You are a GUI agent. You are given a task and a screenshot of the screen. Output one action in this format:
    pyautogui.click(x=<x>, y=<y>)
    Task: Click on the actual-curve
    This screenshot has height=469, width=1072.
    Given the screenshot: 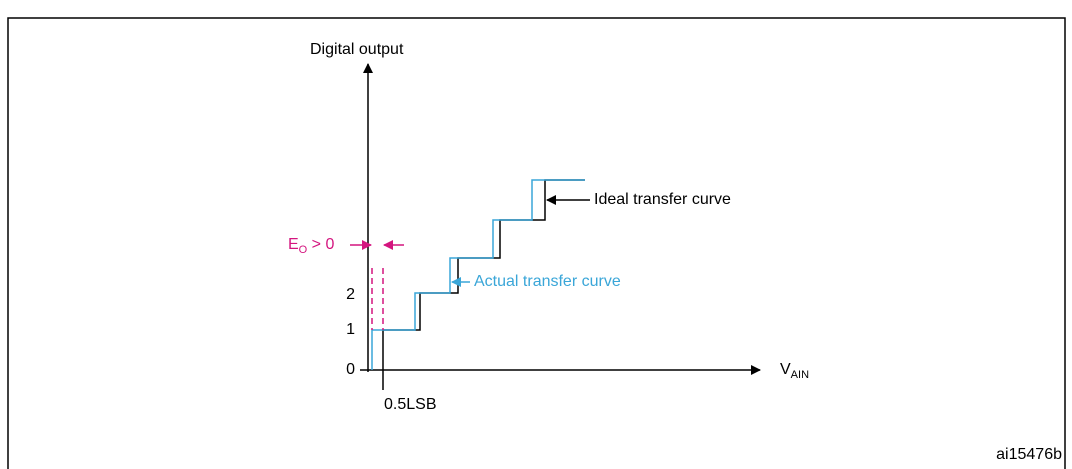 What is the action you would take?
    pyautogui.click(x=478, y=274)
    